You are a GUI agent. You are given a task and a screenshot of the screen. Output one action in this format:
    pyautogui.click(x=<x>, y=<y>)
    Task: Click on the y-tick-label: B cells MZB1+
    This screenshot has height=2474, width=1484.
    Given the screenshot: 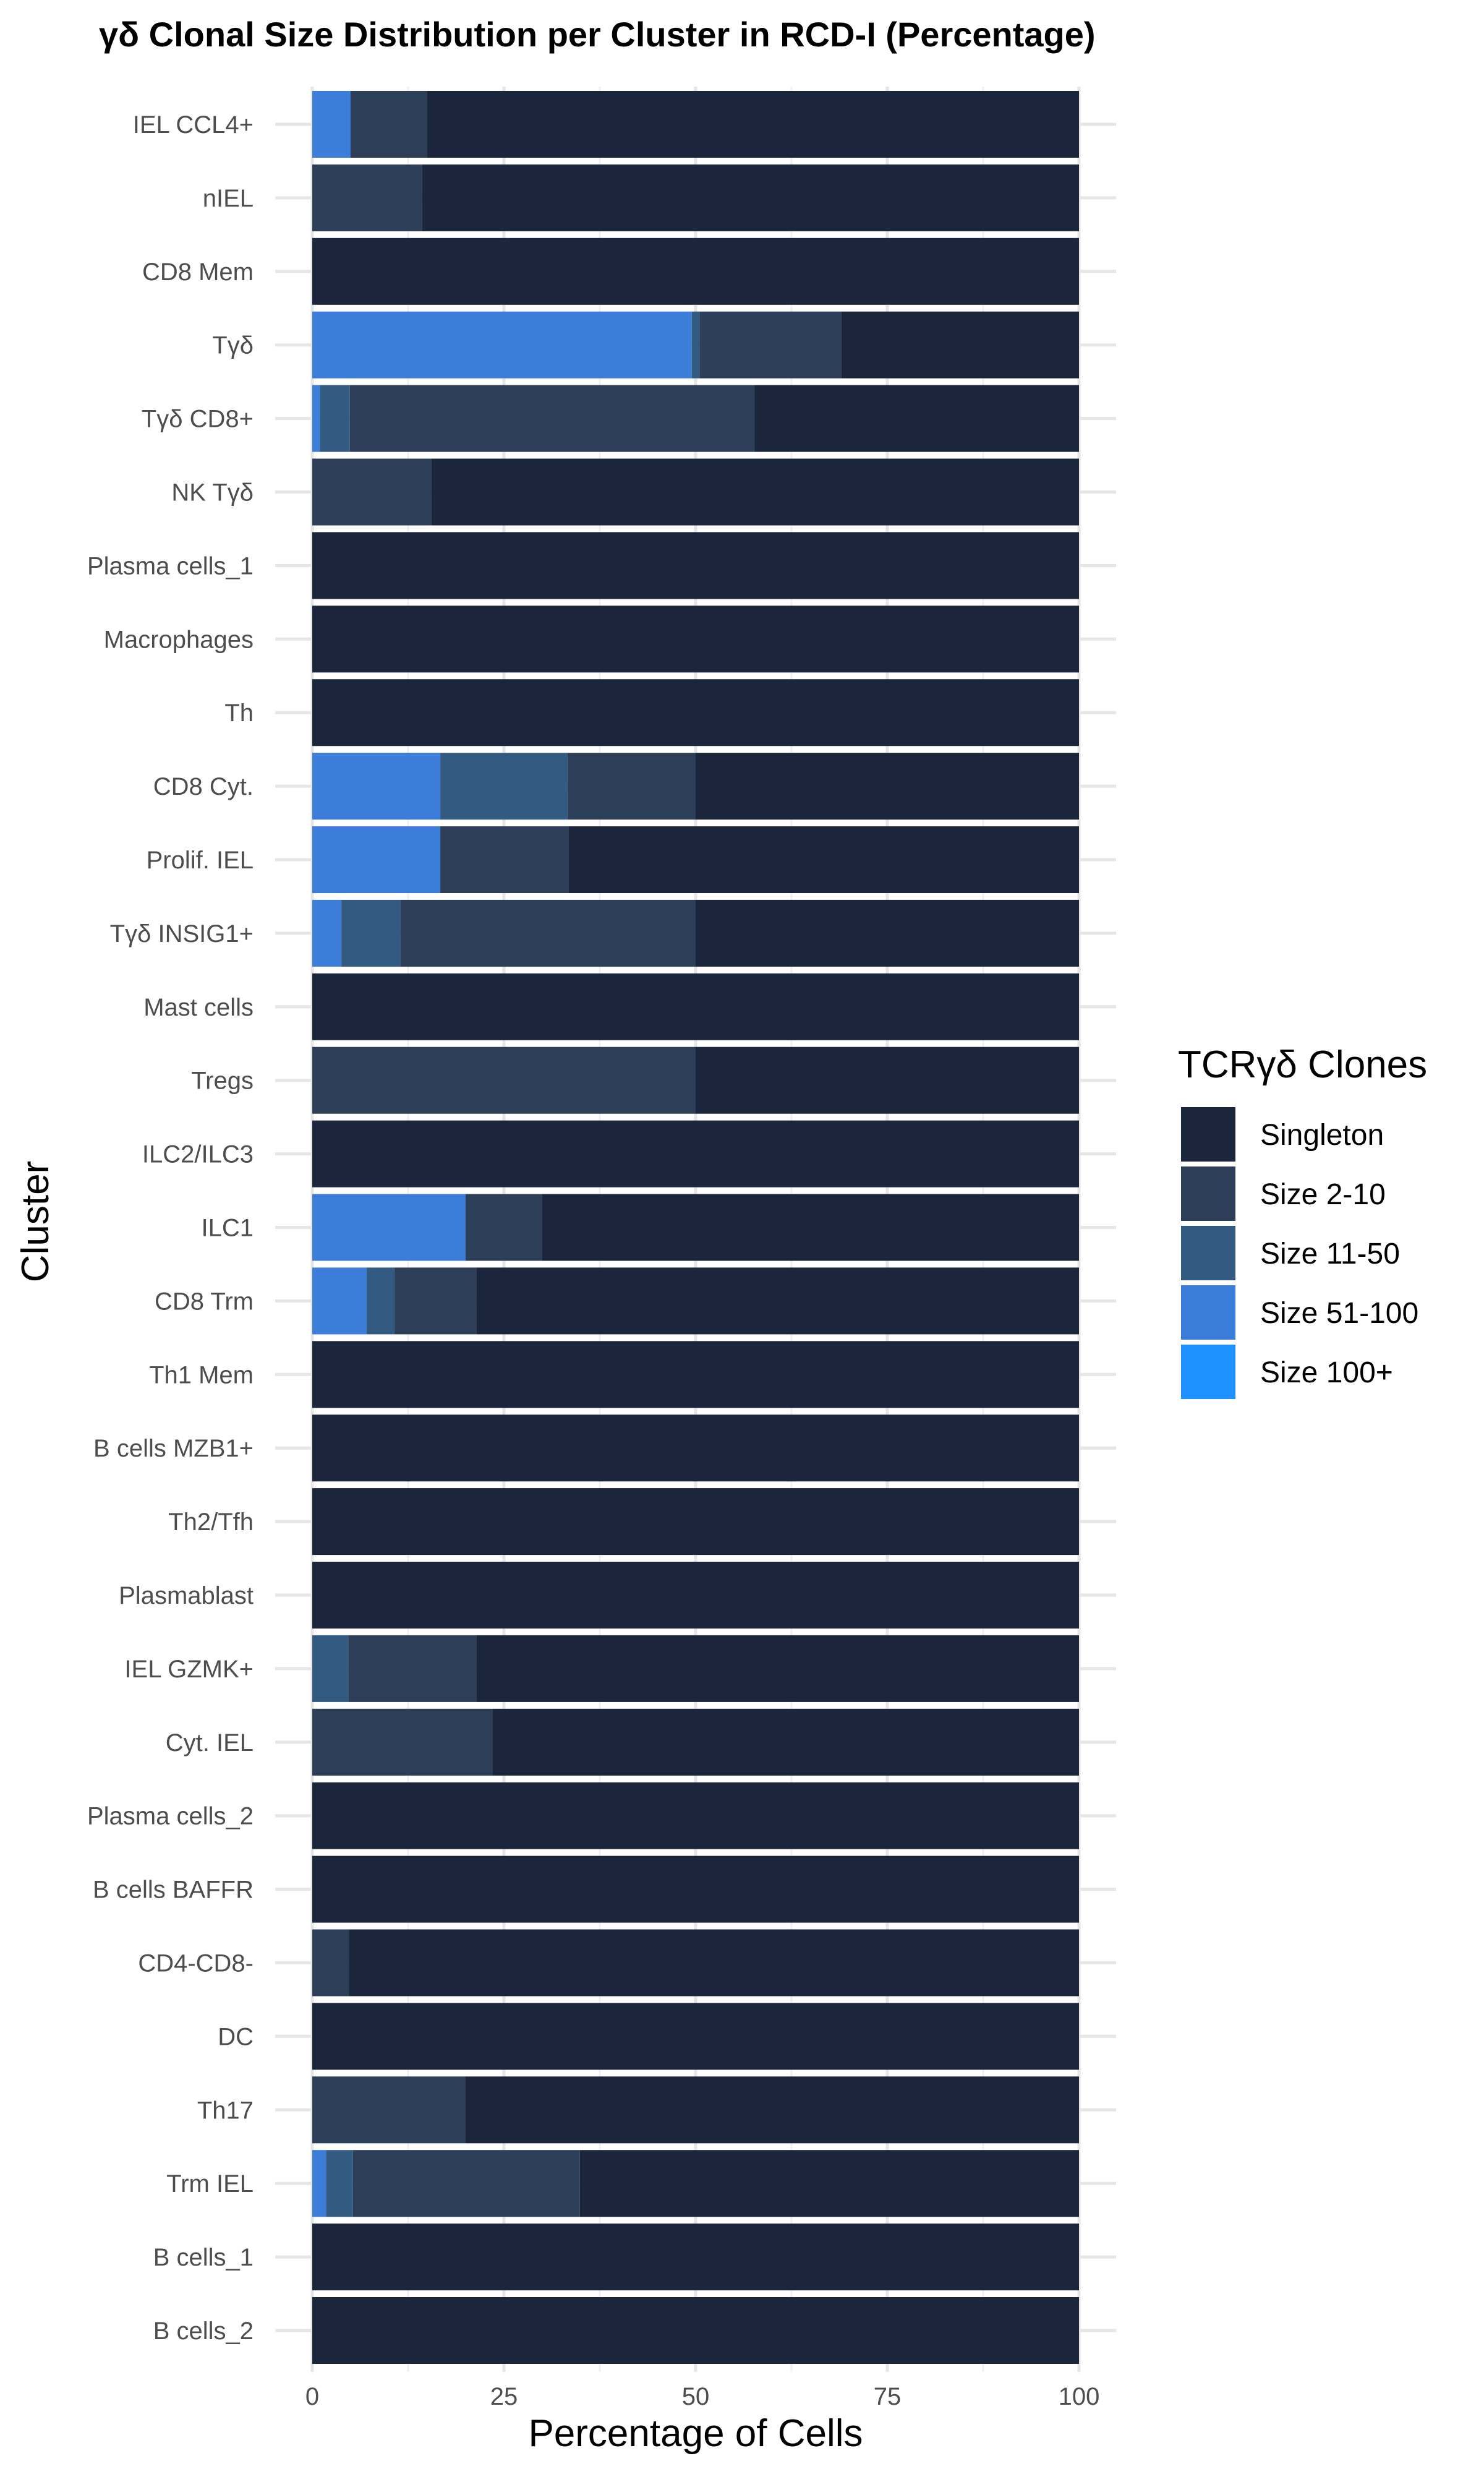 What is the action you would take?
    pyautogui.click(x=173, y=1449)
    